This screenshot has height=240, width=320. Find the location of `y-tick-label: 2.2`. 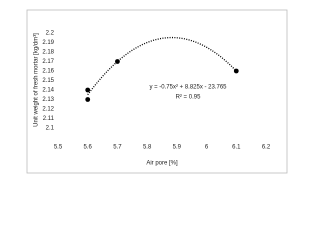

y-tick-label: 2.2 is located at coordinates (50, 34).